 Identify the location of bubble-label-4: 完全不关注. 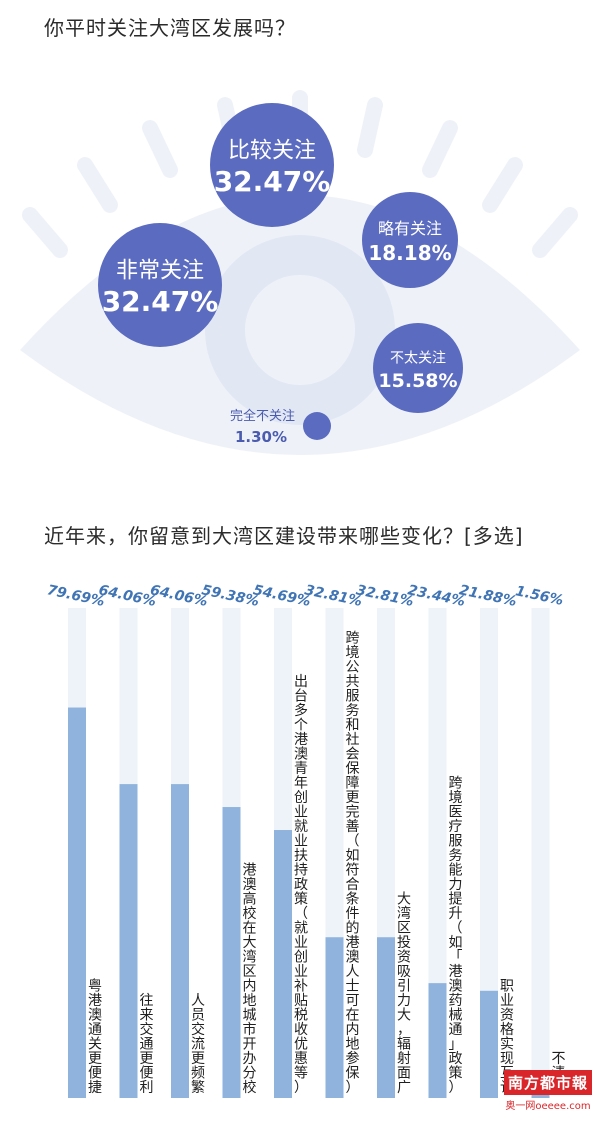
(262, 416).